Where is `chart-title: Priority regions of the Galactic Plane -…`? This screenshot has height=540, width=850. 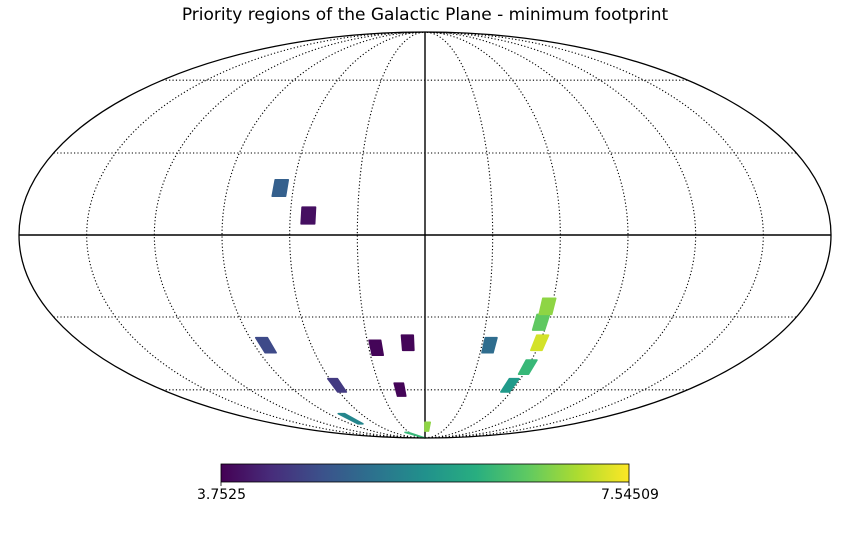
chart-title: Priority regions of the Galactic Plane -… is located at coordinates (425, 15).